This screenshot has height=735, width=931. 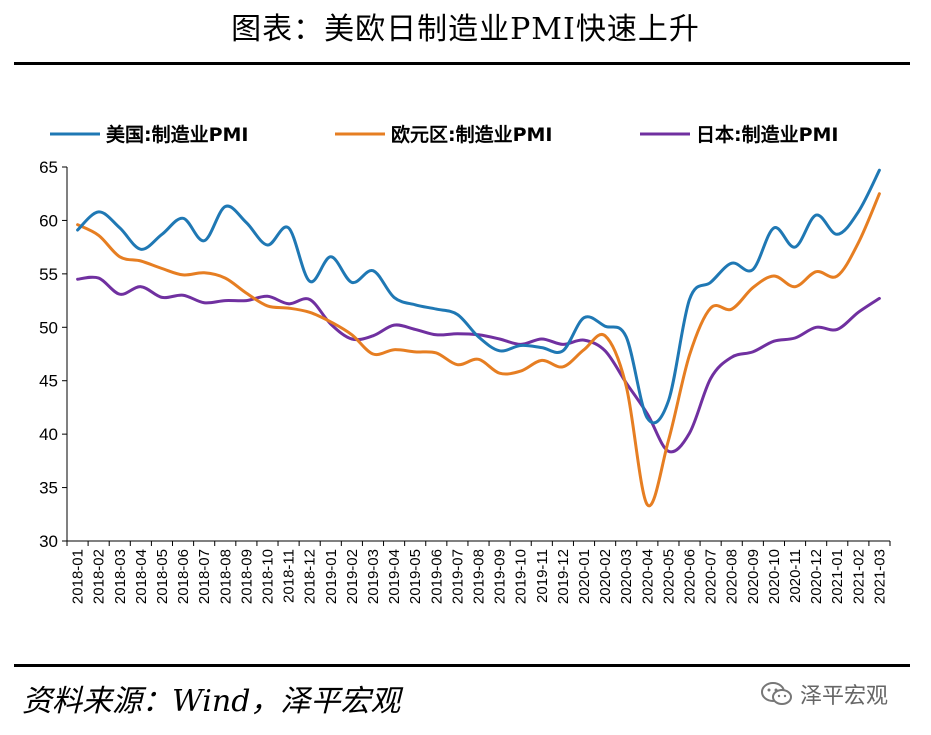 What do you see at coordinates (837, 576) in the screenshot?
I see `x-tick-label: 2021-01` at bounding box center [837, 576].